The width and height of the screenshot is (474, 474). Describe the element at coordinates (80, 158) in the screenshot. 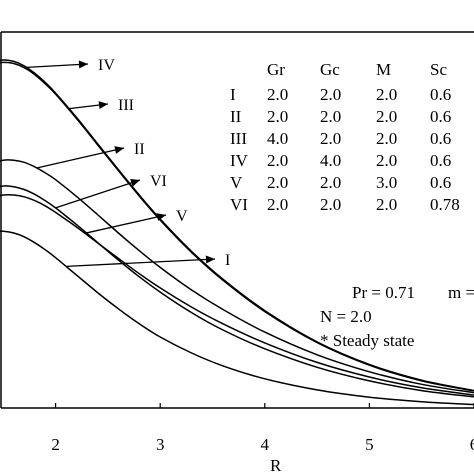

I see `label-arrow-ii` at that location.